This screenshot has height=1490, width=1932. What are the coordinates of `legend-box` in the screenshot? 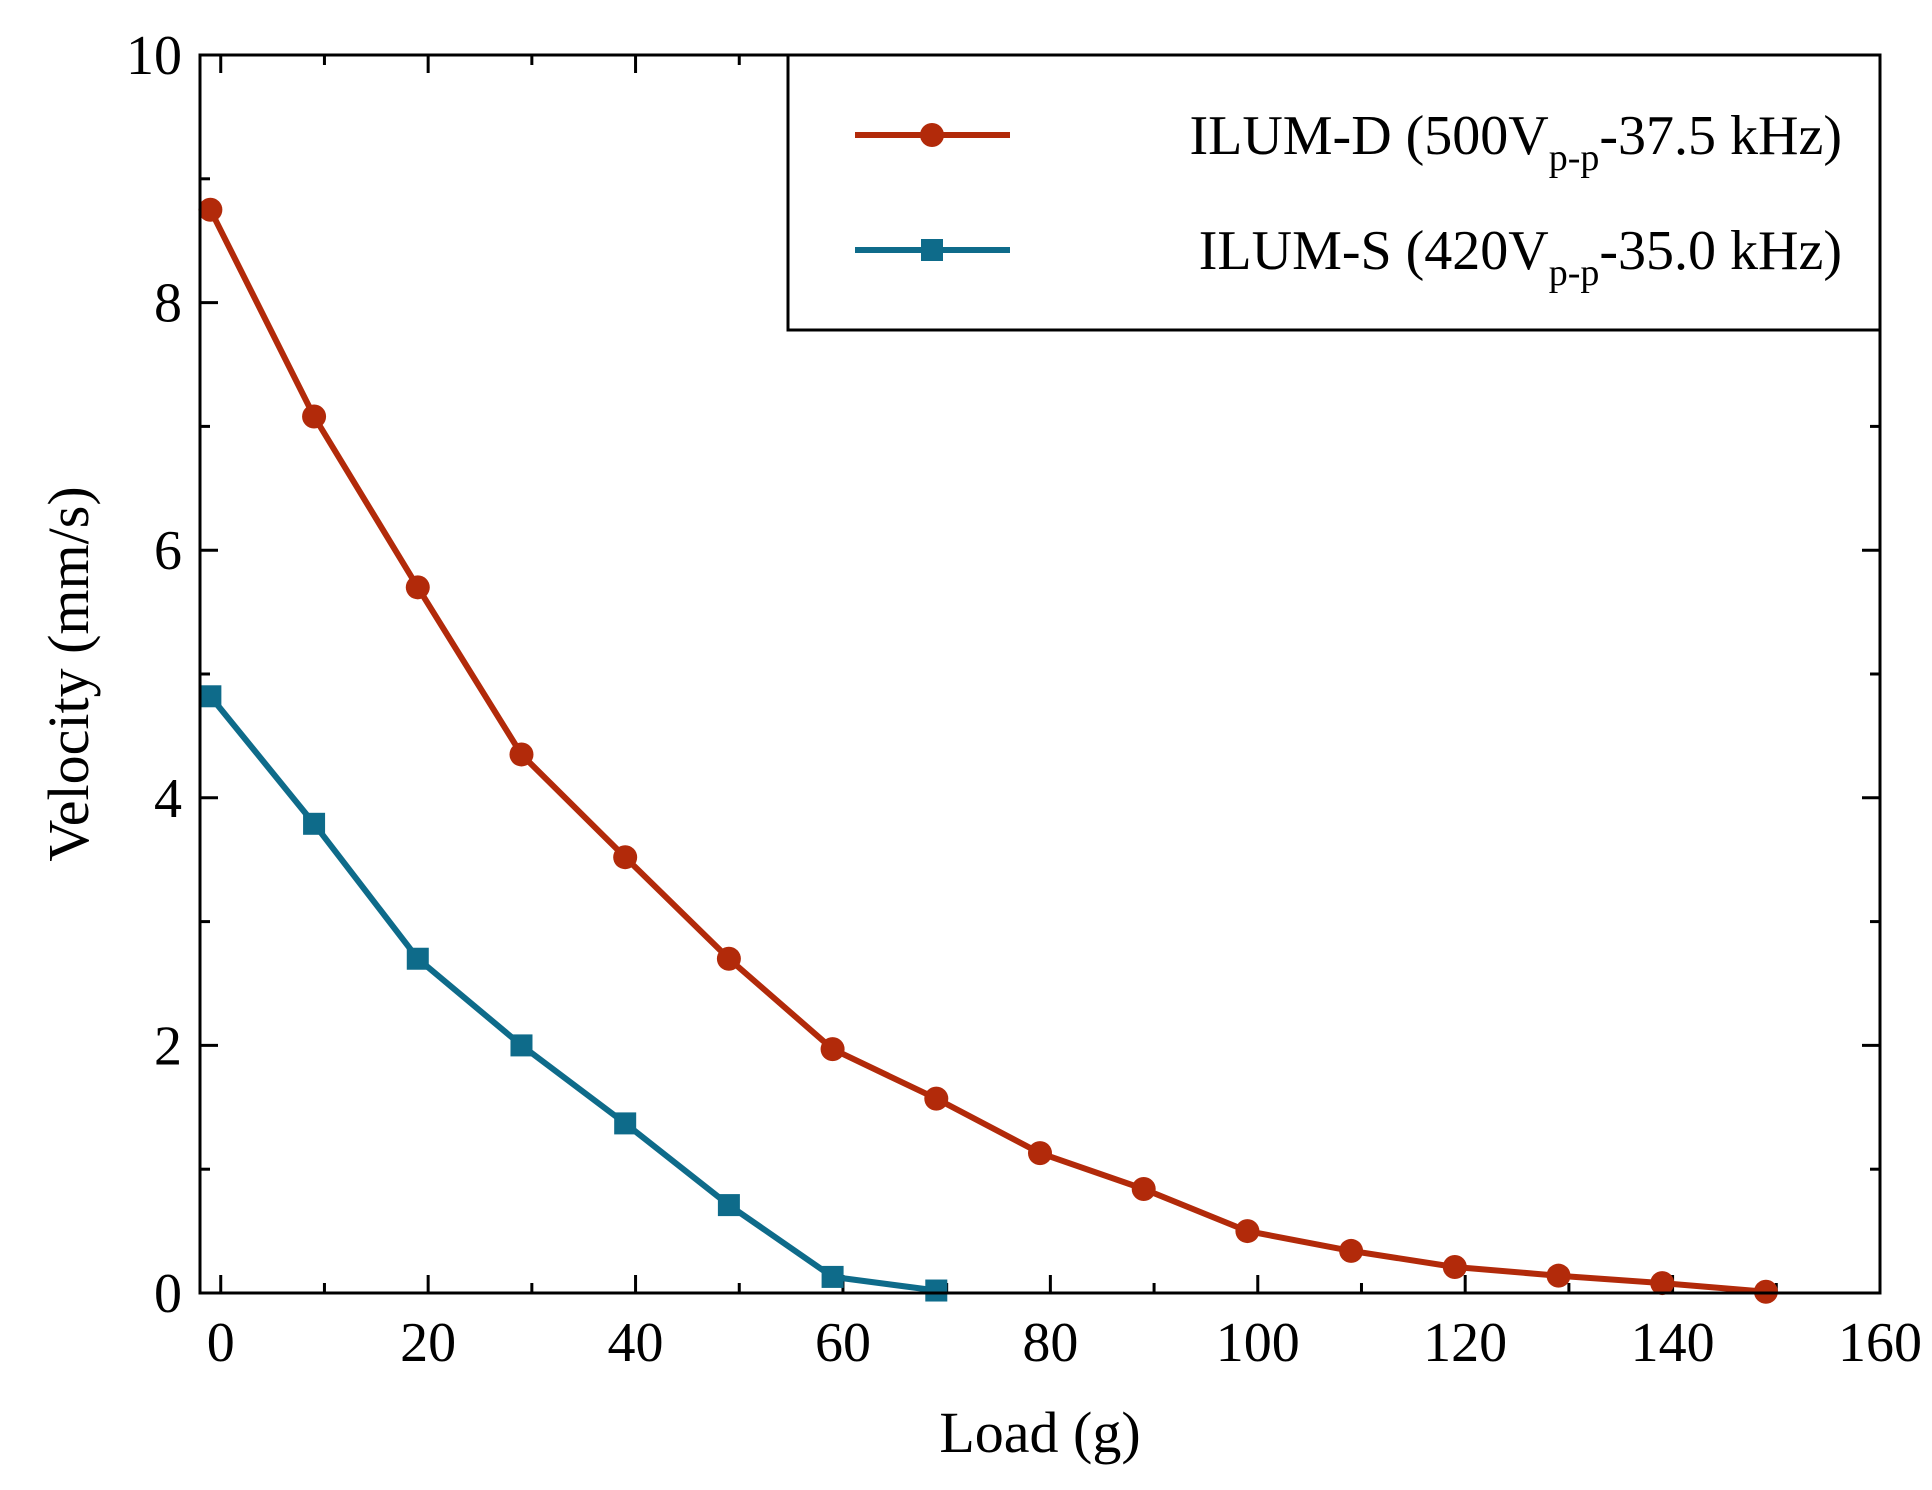 It's located at (1334, 192).